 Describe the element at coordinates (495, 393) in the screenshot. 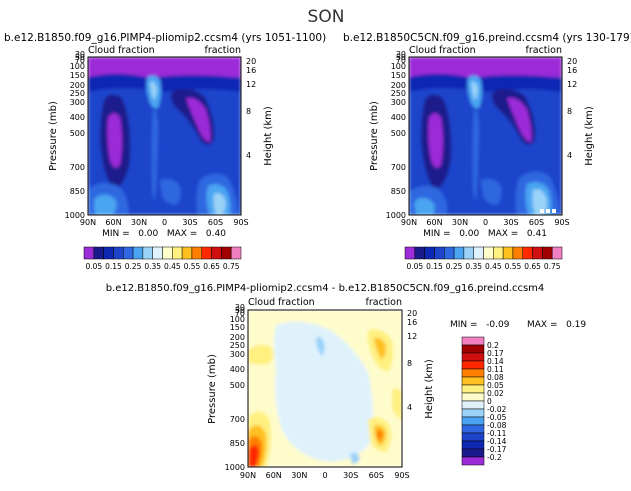

I see `colorbar-label: 0.02` at that location.